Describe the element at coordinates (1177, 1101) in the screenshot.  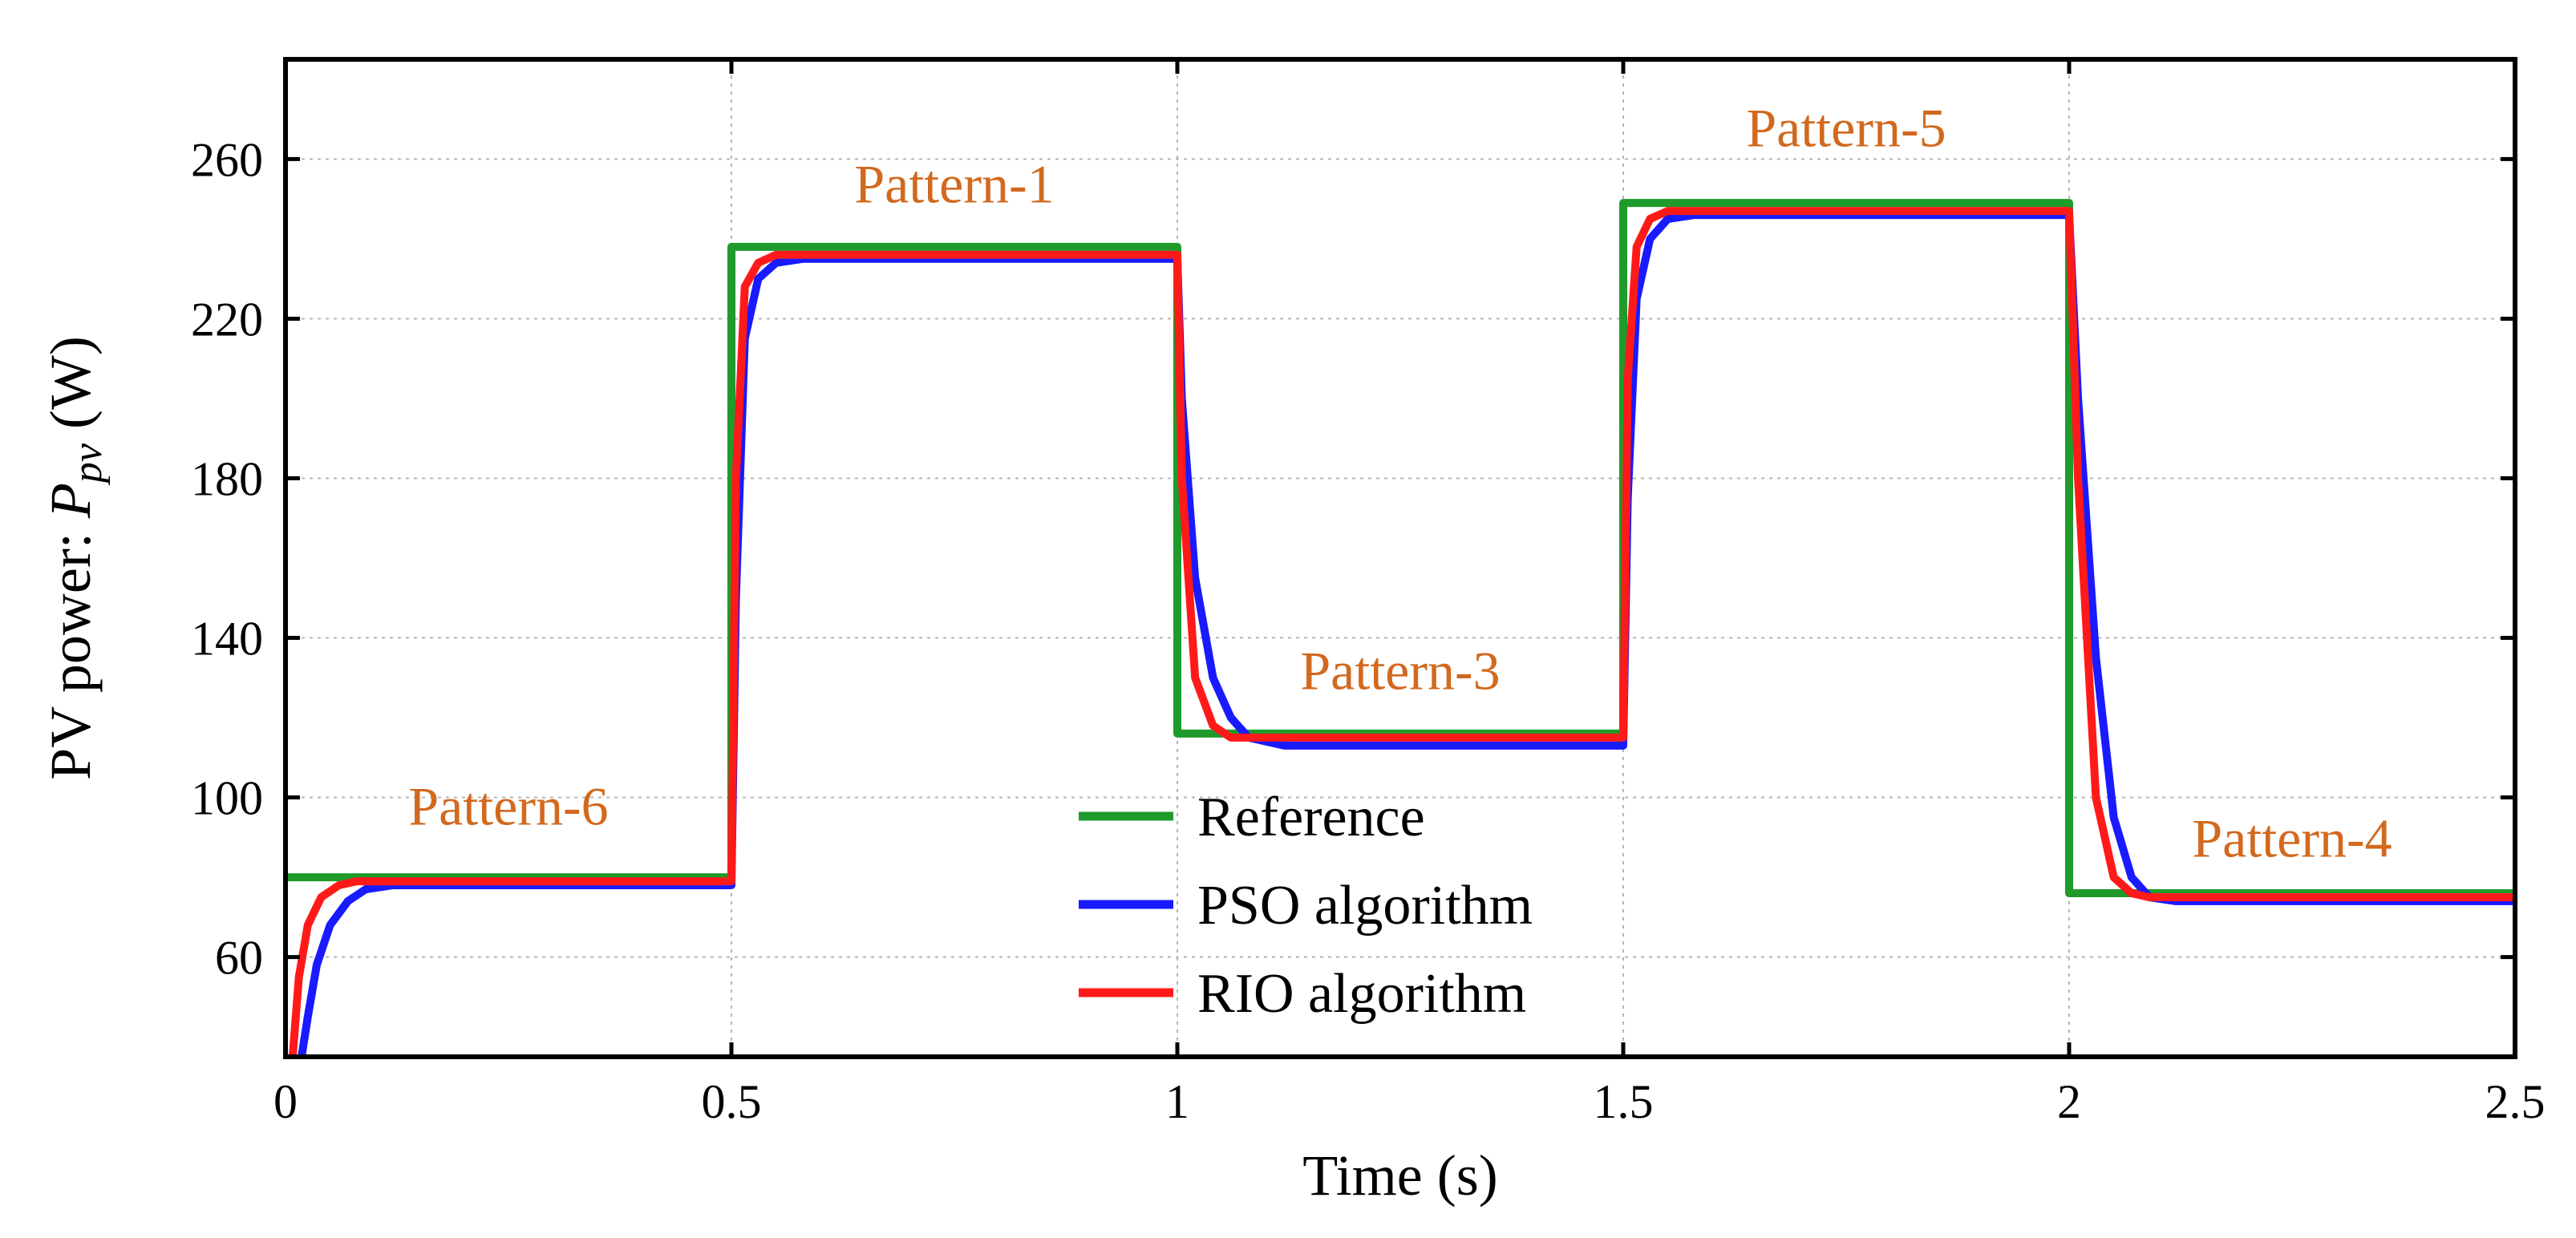
I see `x-tick-label: 1` at that location.